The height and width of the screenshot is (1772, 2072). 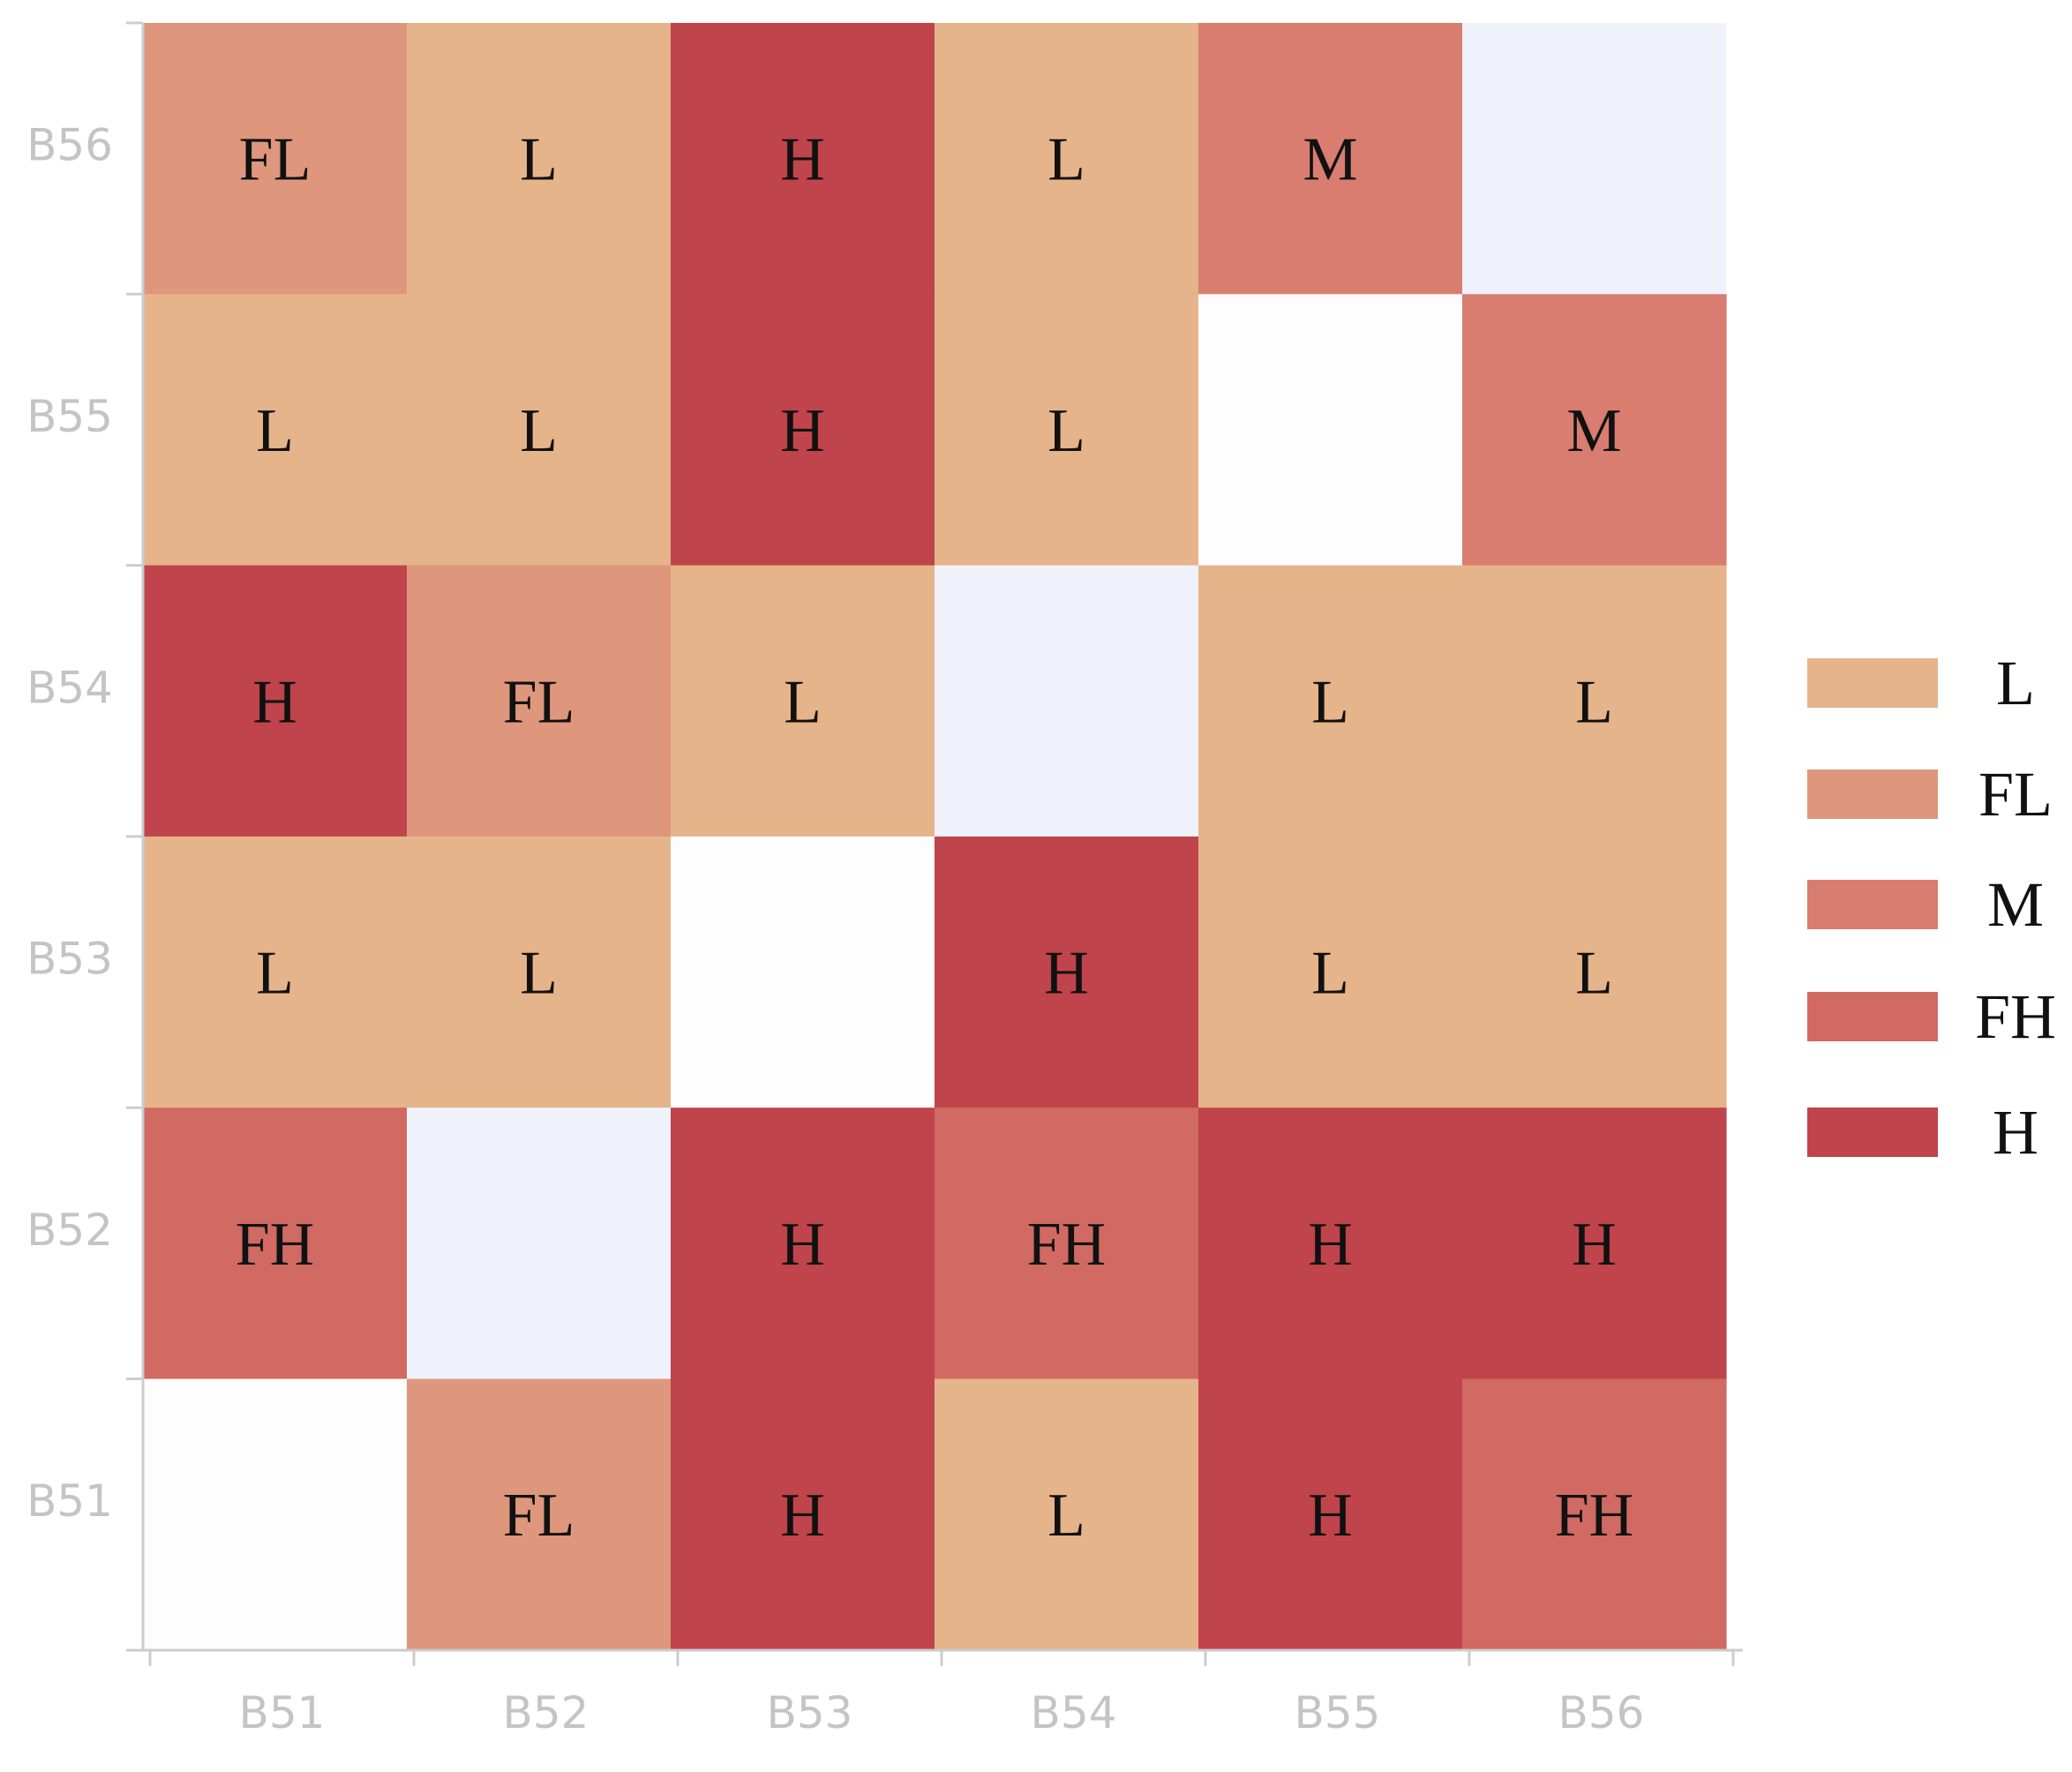 I want to click on legend-label: FH, so click(x=2015, y=1016).